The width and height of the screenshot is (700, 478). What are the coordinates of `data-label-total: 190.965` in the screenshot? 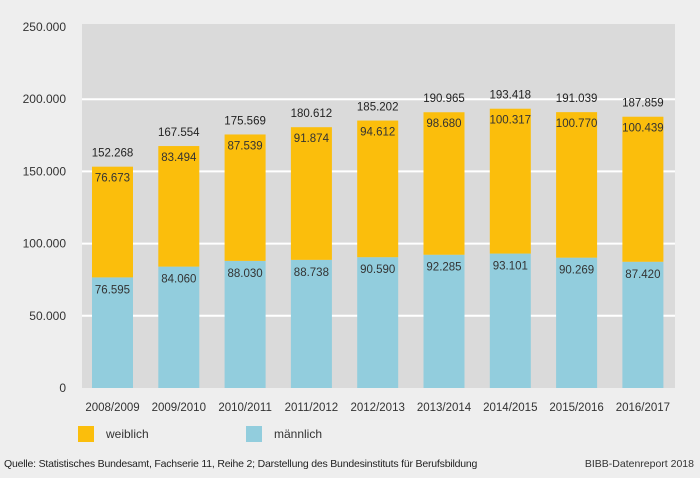 It's located at (444, 99).